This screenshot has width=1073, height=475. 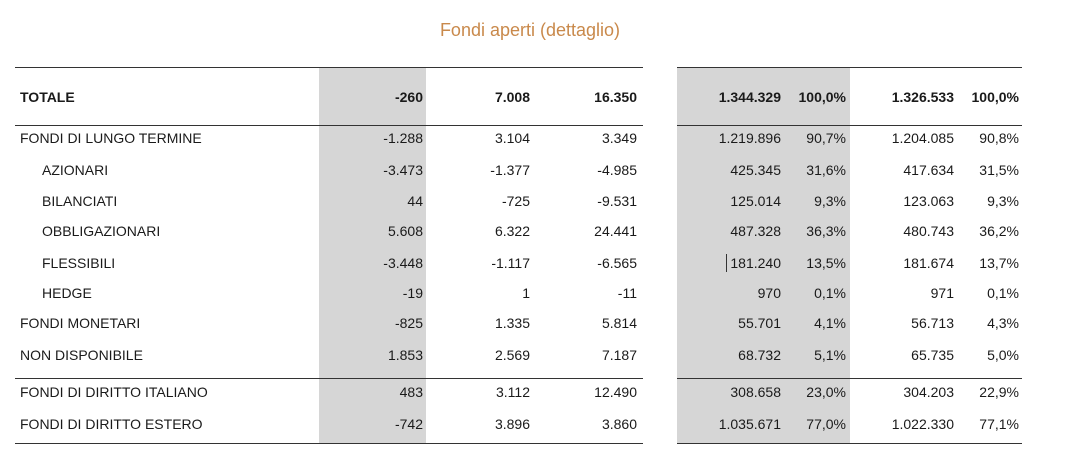 What do you see at coordinates (826, 138) in the screenshot?
I see `table-cell: 90,7%` at bounding box center [826, 138].